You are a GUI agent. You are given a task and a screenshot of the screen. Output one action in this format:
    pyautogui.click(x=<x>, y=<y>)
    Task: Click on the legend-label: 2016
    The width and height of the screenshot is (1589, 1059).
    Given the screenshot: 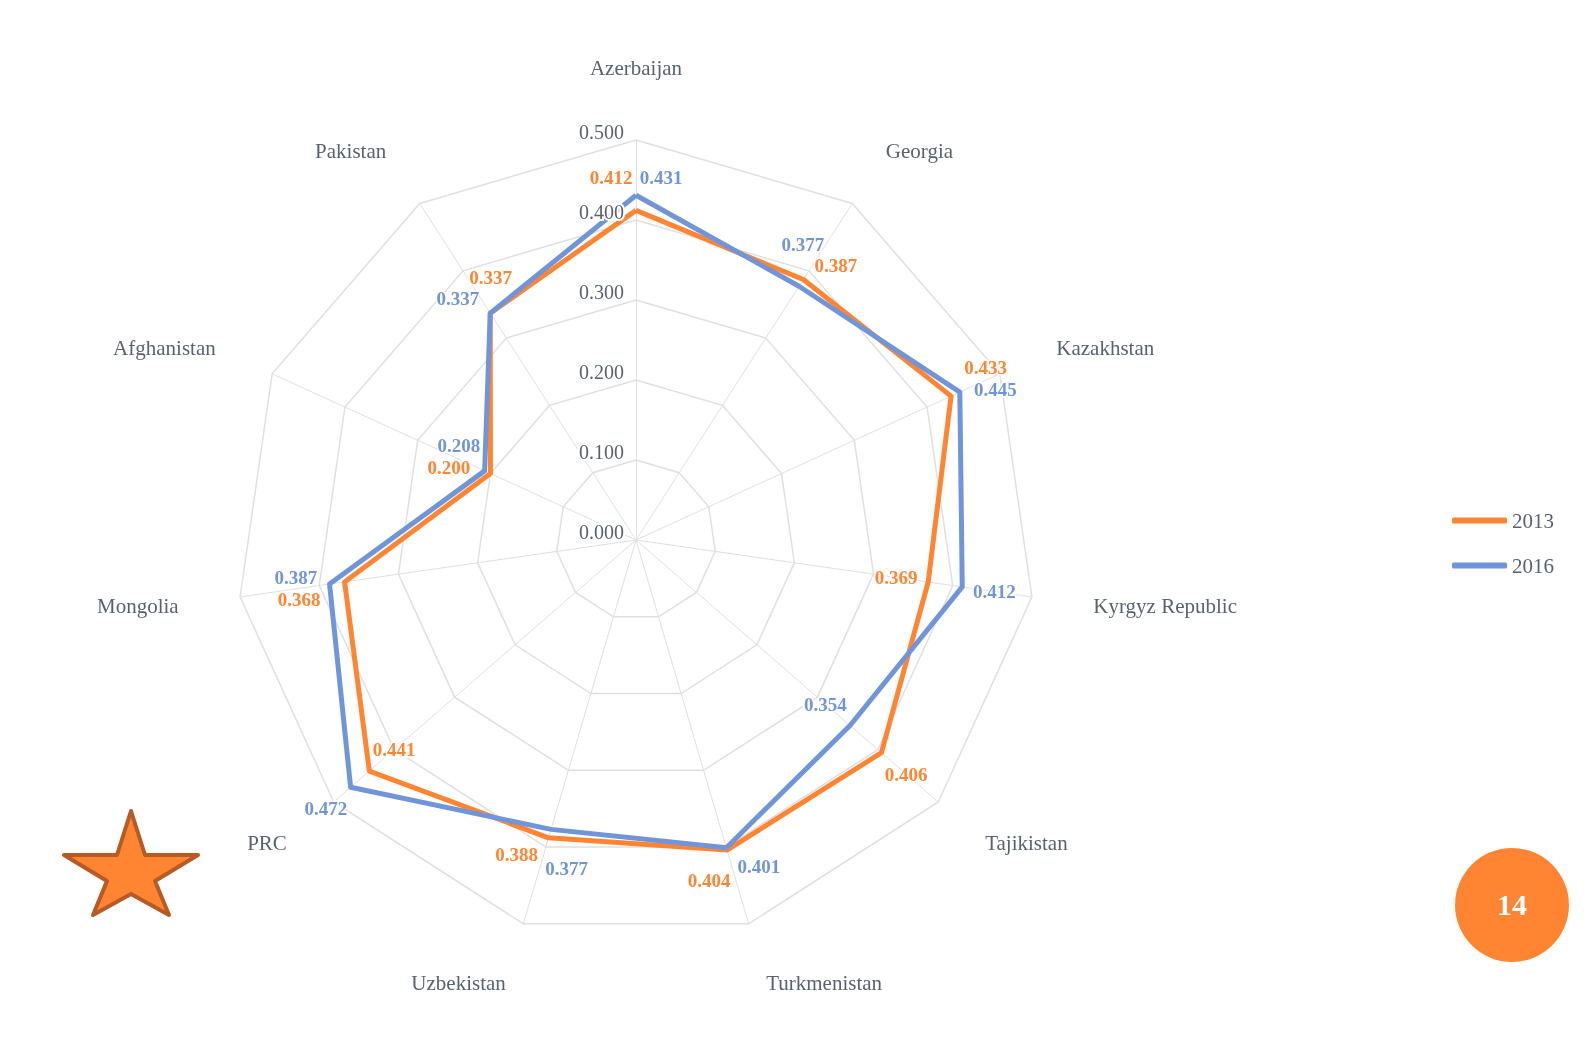 What is the action you would take?
    pyautogui.click(x=1533, y=565)
    